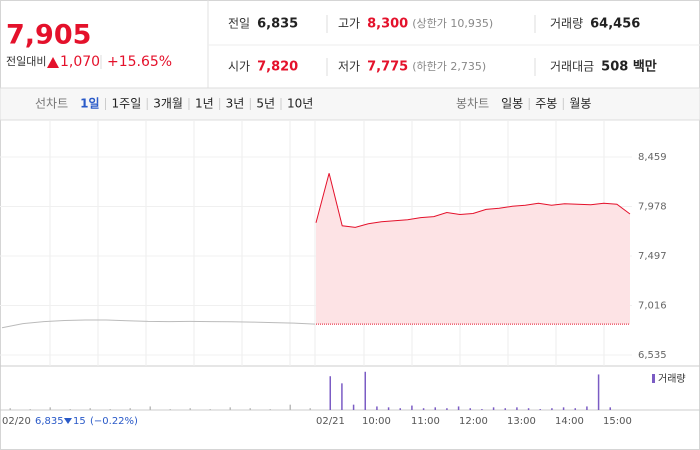 The width and height of the screenshot is (700, 450). I want to click on x-label: 14:00, so click(569, 421).